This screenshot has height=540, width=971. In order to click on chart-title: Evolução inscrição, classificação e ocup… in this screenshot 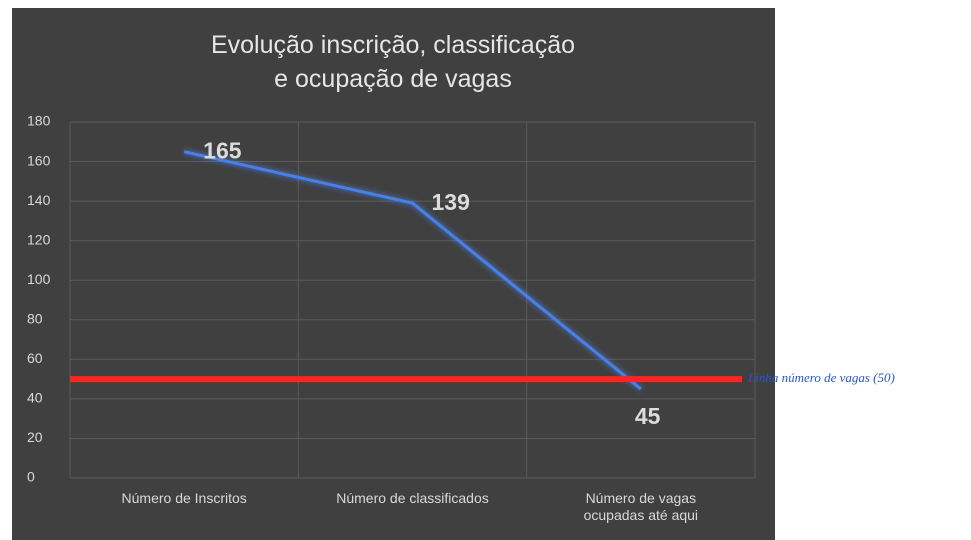, I will do `click(393, 62)`.